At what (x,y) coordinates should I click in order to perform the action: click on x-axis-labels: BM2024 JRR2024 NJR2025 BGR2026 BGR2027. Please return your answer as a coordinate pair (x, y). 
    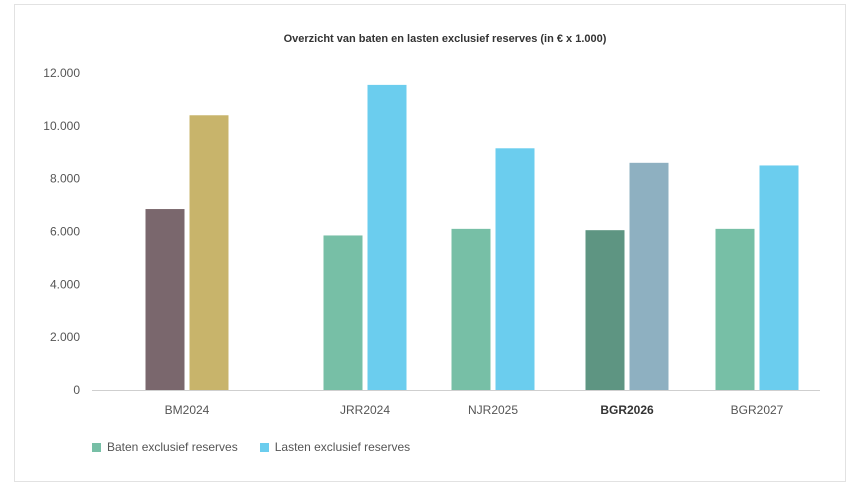
    Looking at the image, I should click on (474, 410).